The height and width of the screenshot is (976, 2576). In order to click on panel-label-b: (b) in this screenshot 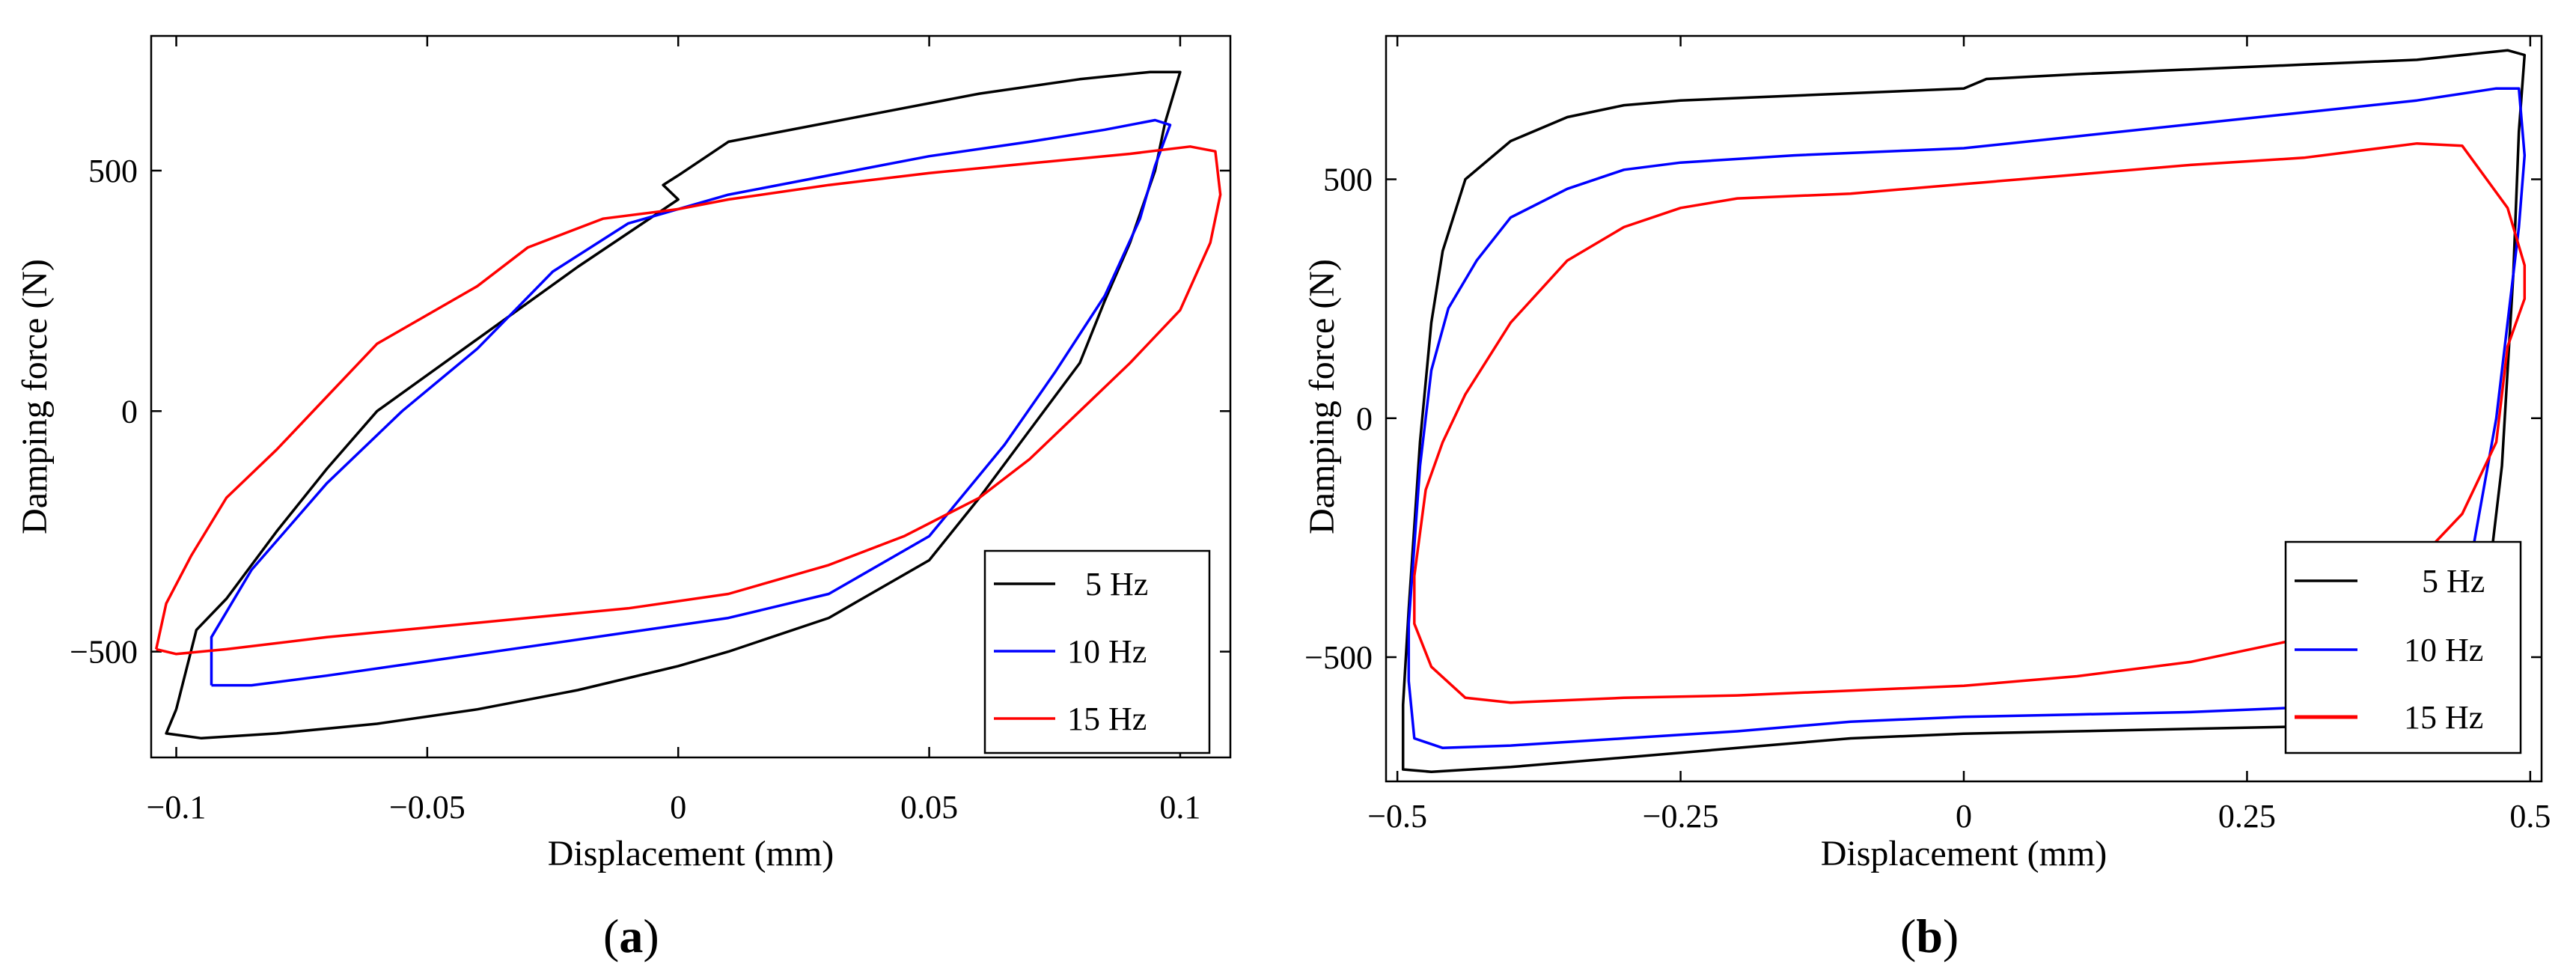, I will do `click(1930, 936)`.